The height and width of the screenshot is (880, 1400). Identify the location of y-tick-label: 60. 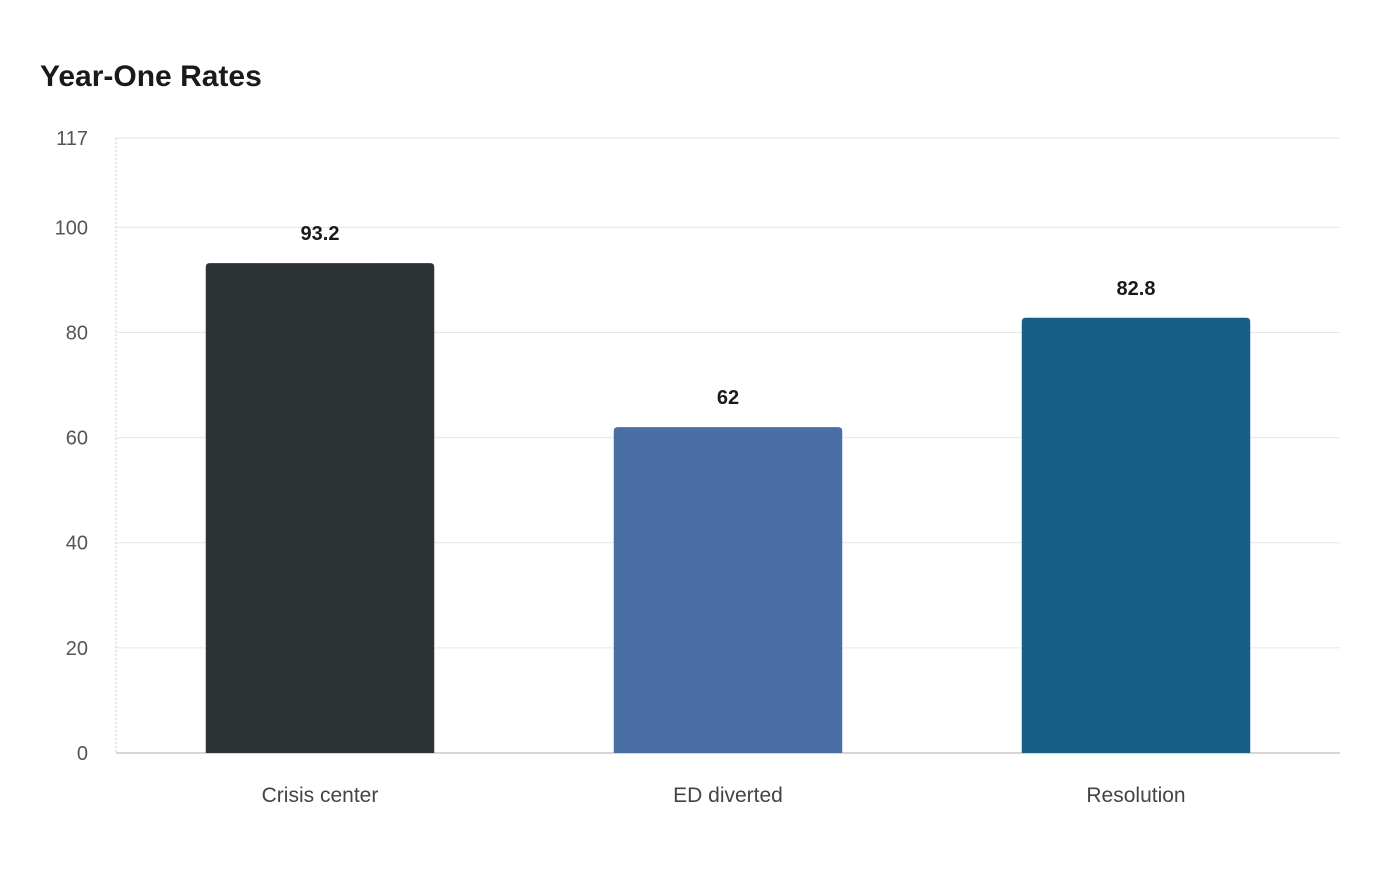
(77, 439).